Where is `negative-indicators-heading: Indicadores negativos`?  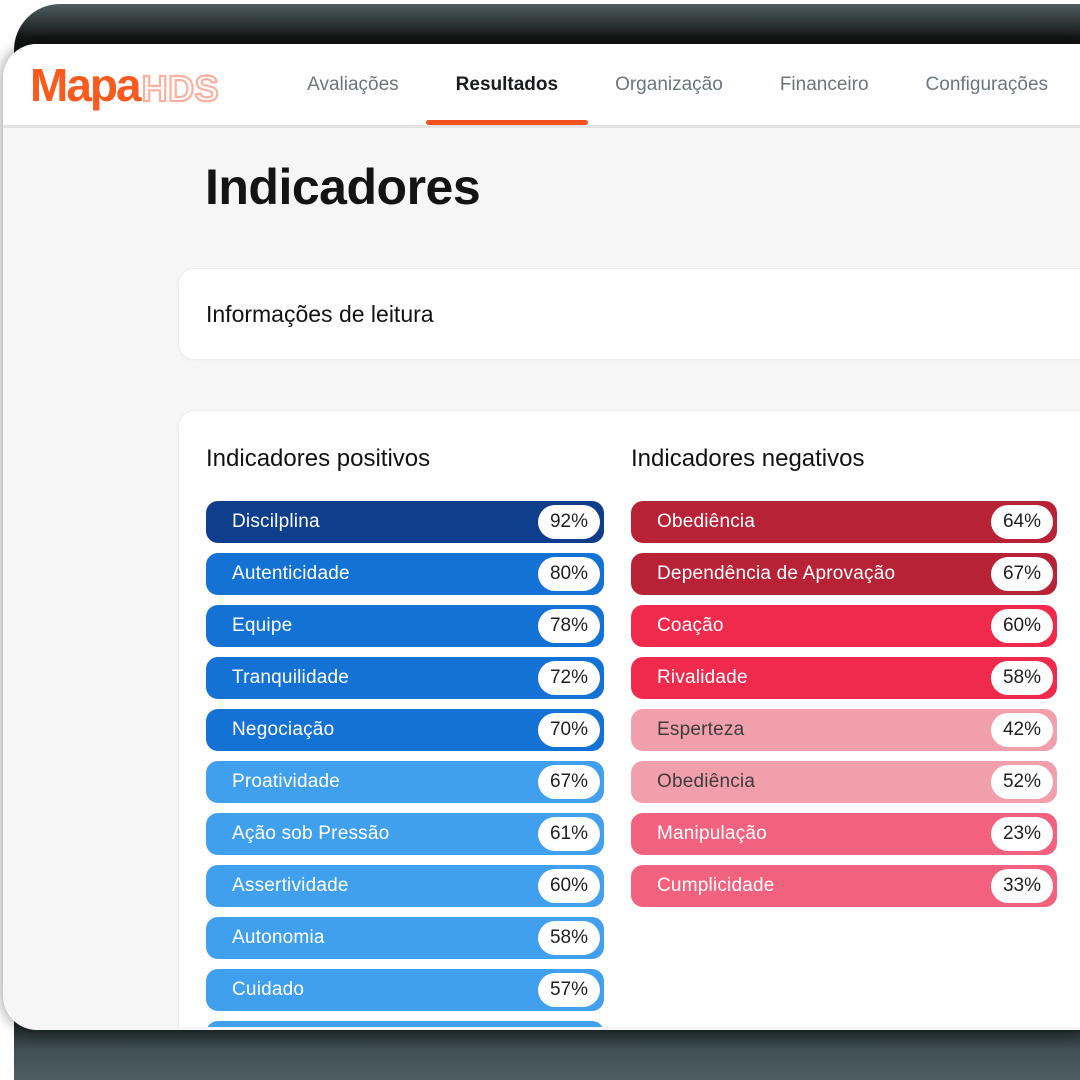
negative-indicators-heading: Indicadores negativos is located at coordinates (748, 458).